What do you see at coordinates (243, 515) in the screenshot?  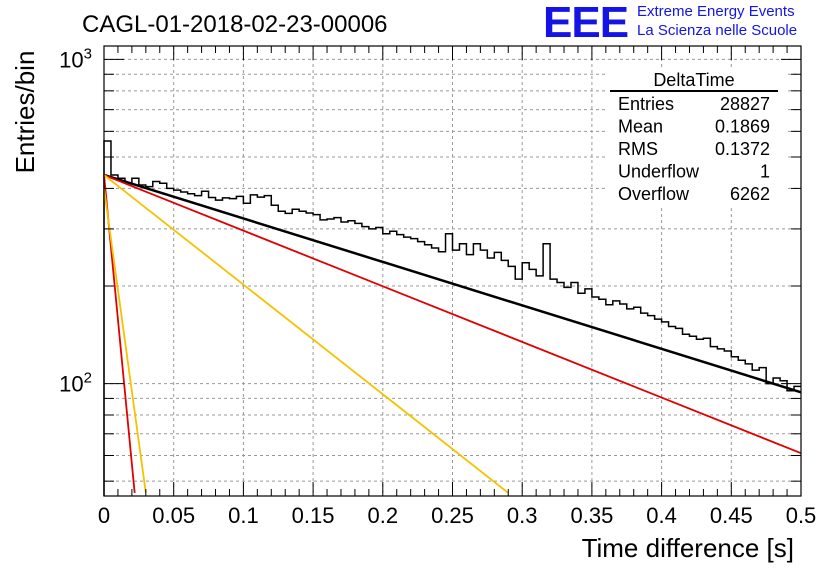 I see `x-tick-label: 0.1` at bounding box center [243, 515].